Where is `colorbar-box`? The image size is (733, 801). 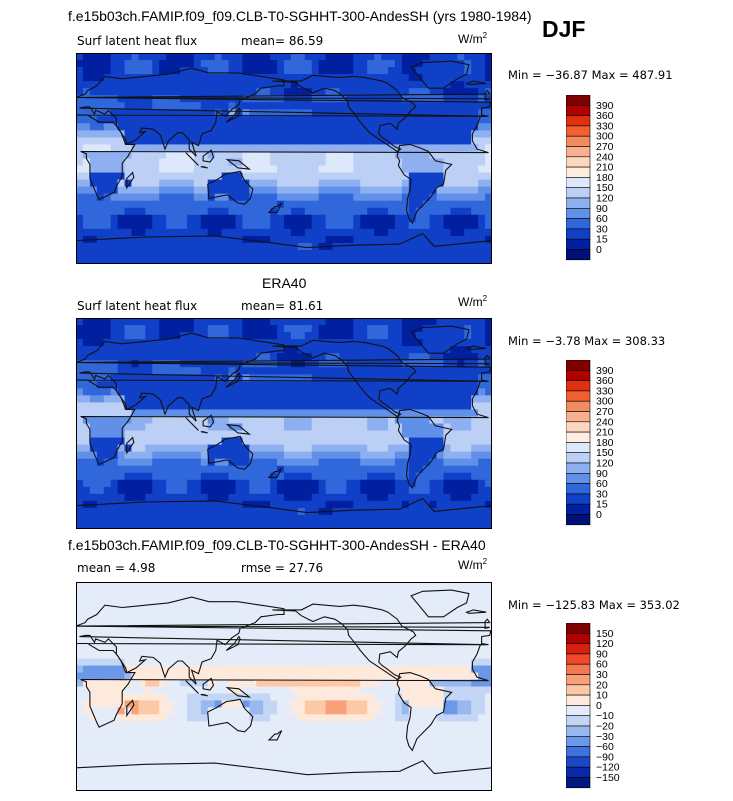
colorbar-box is located at coordinates (578, 255).